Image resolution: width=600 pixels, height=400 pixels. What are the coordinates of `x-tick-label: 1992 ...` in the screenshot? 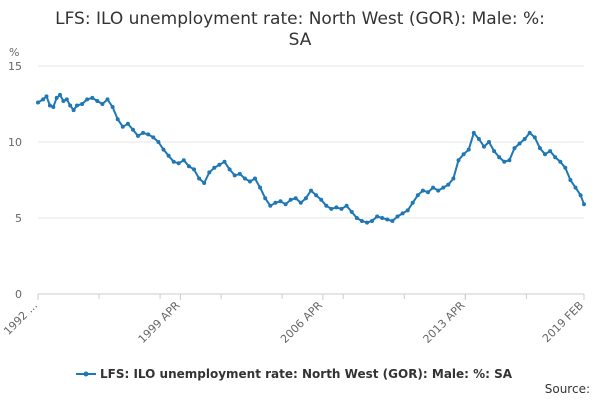 It's located at (20, 318).